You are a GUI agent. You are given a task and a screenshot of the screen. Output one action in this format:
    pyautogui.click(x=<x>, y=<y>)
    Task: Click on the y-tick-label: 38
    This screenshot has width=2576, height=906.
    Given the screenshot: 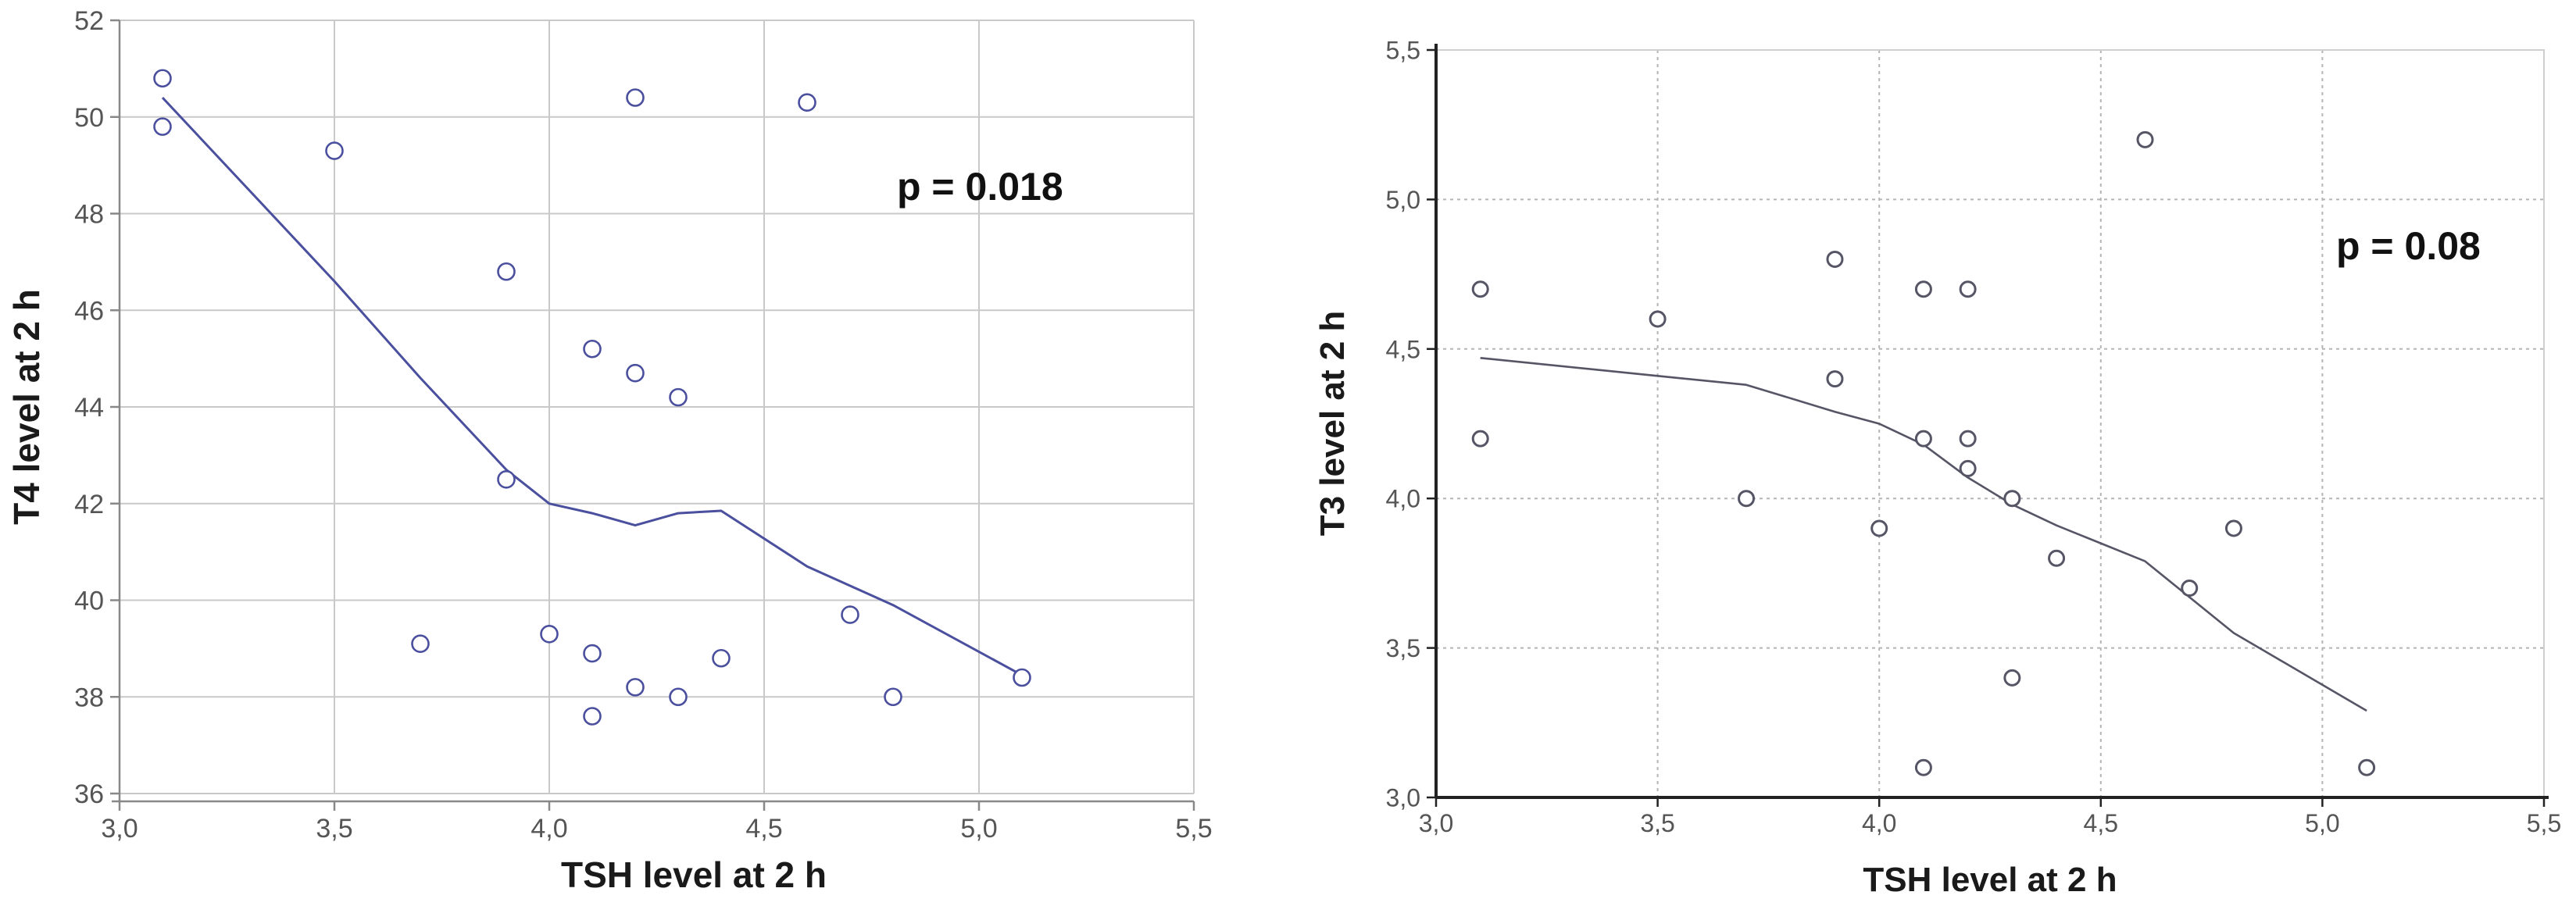 What is the action you would take?
    pyautogui.click(x=89, y=697)
    